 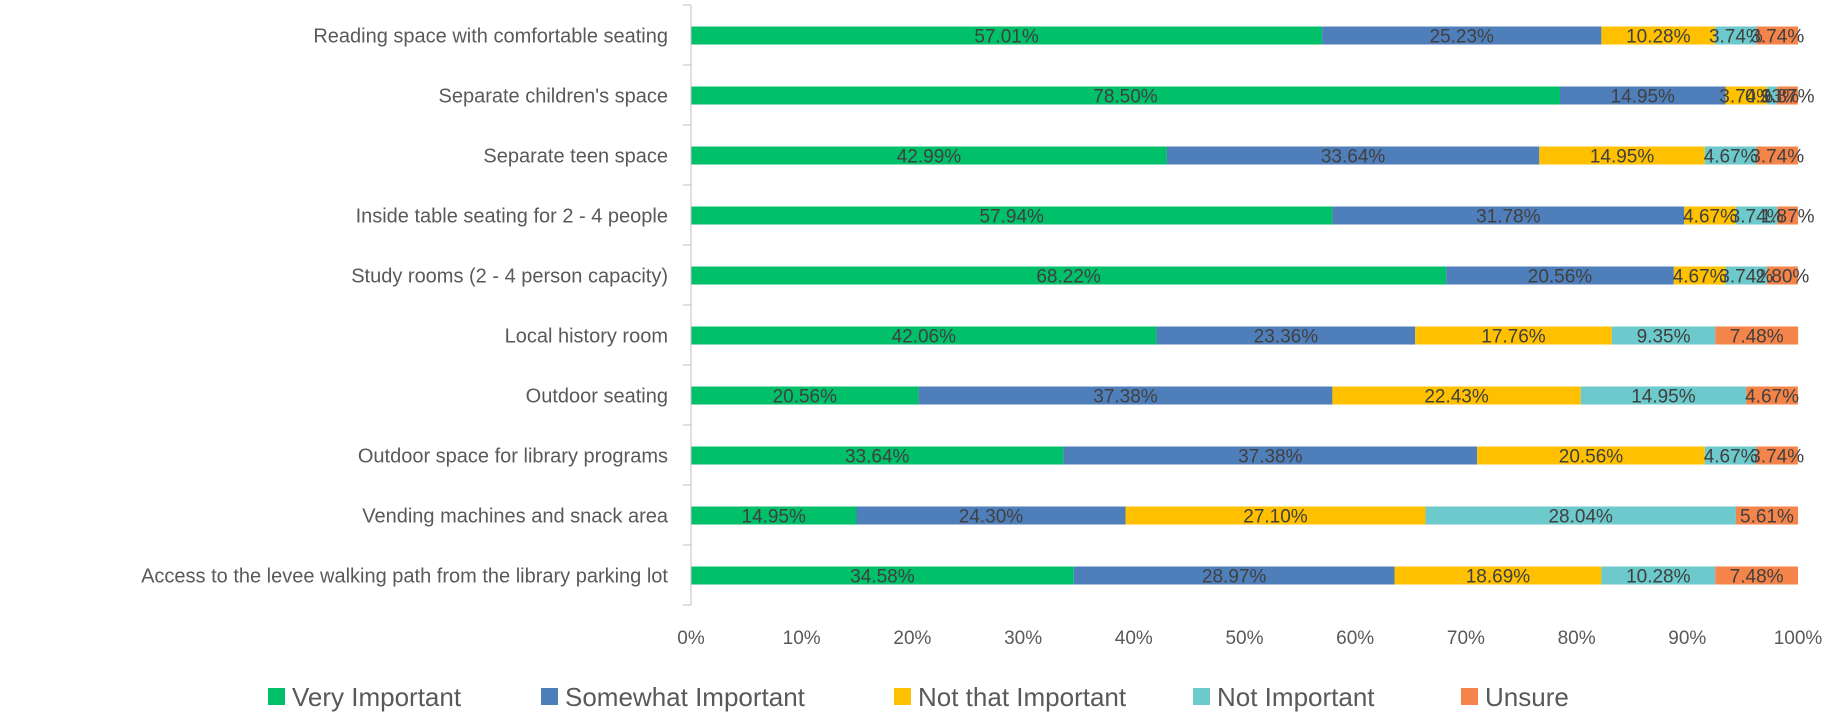 What do you see at coordinates (1577, 638) in the screenshot?
I see `x-tick-label: 80%` at bounding box center [1577, 638].